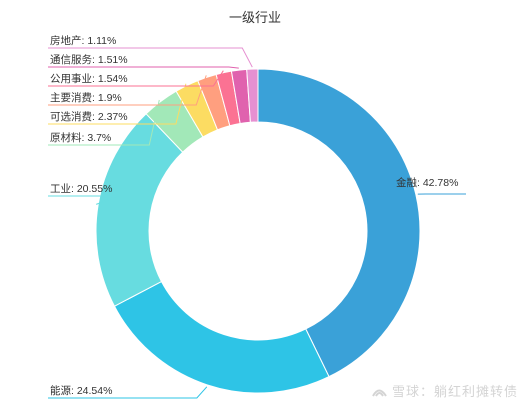 This screenshot has width=532, height=410. What do you see at coordinates (454, 391) in the screenshot?
I see `watermark-text: 雪球：躺红利摊转债` at bounding box center [454, 391].